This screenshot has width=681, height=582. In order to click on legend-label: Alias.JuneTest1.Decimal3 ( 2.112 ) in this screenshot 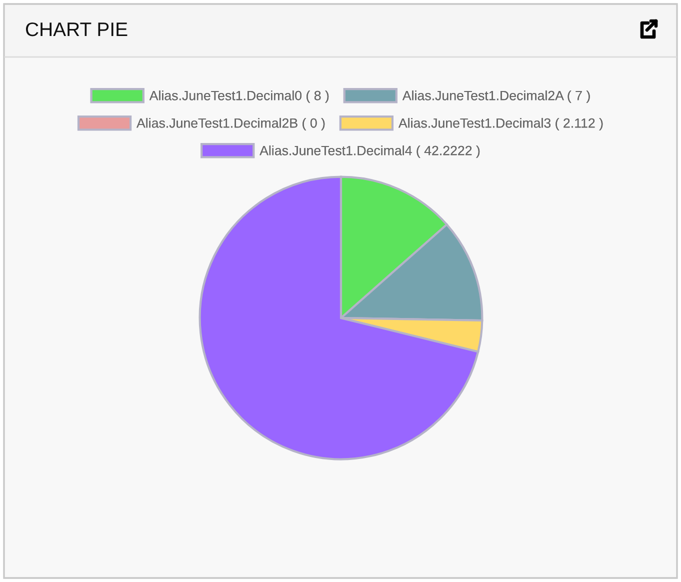, I will do `click(500, 124)`.